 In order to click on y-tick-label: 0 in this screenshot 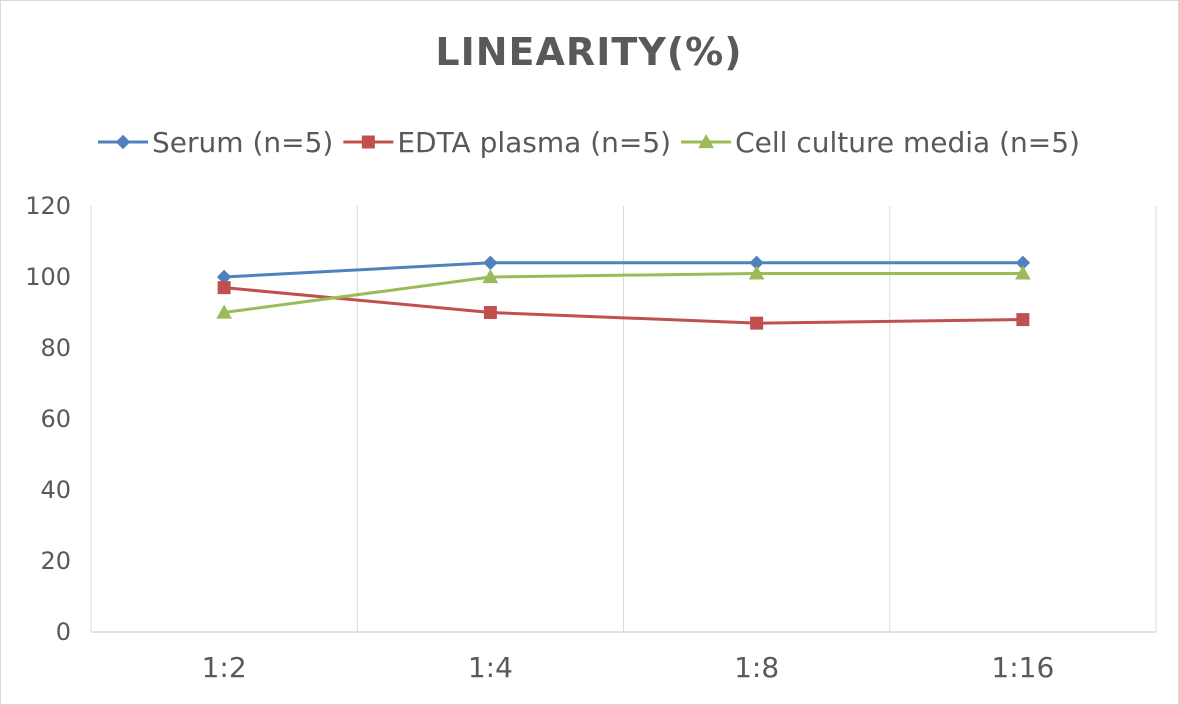, I will do `click(63, 632)`.